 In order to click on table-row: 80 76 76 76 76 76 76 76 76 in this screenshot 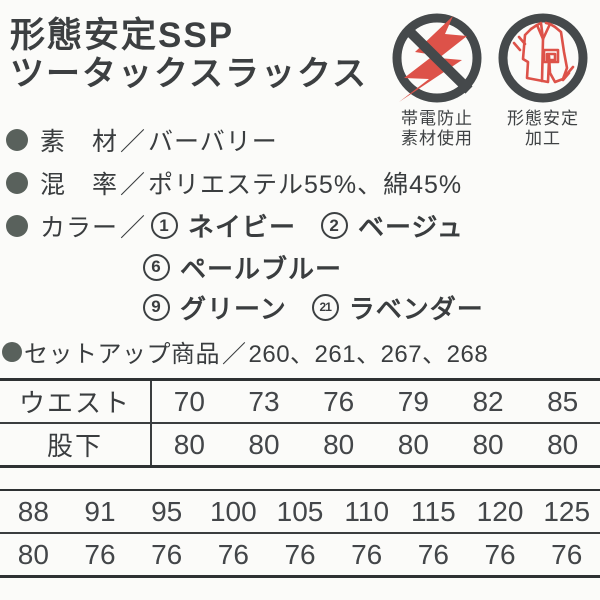, I will do `click(300, 554)`.